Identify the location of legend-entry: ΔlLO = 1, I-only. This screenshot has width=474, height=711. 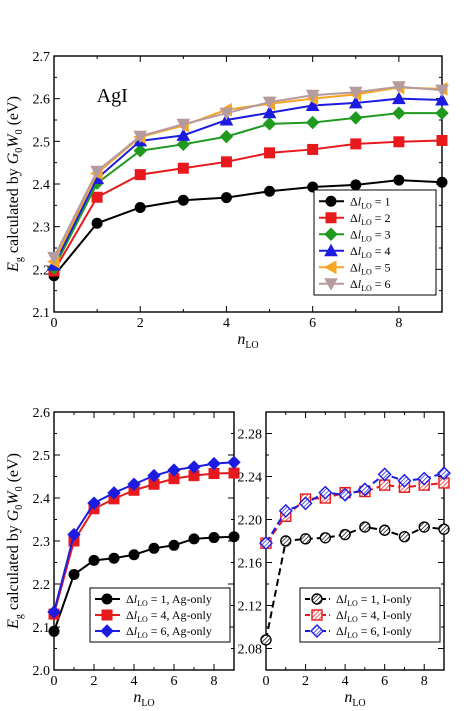
(358, 600).